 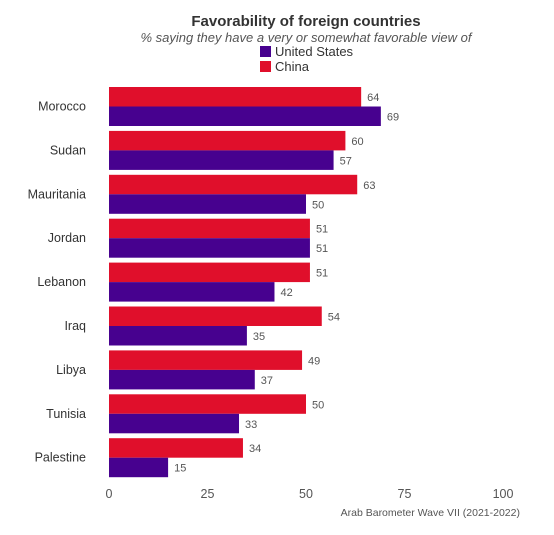 What do you see at coordinates (405, 494) in the screenshot?
I see `x-tick-label-75: 75` at bounding box center [405, 494].